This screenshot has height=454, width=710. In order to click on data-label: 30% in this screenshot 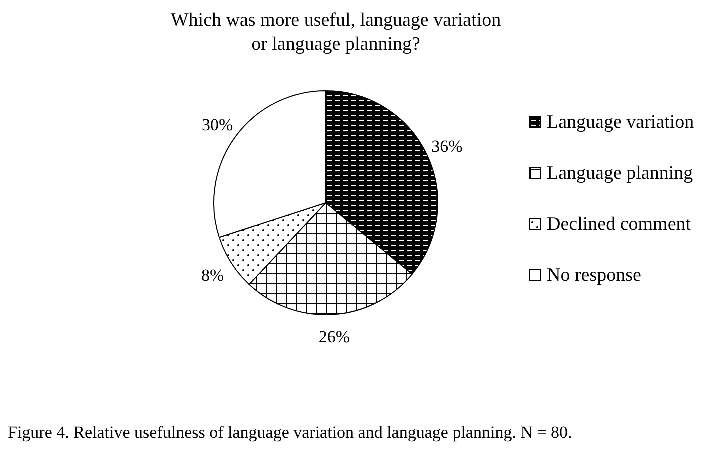, I will do `click(218, 124)`.